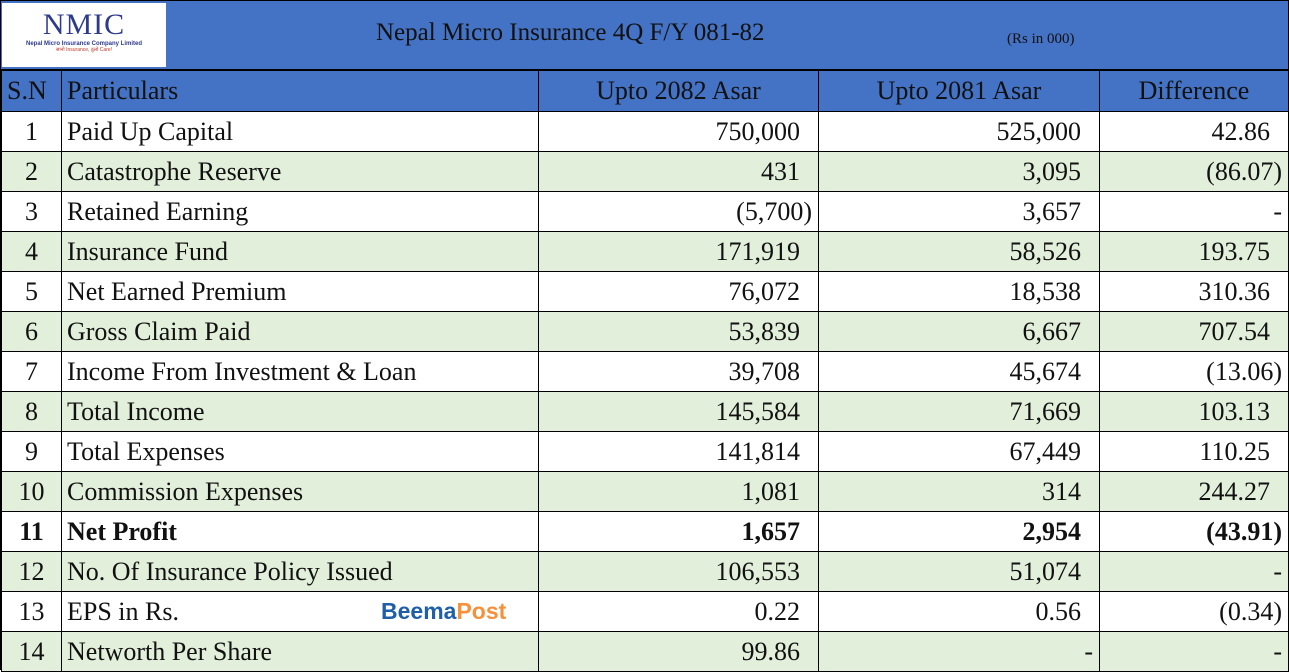 The height and width of the screenshot is (672, 1289). Describe the element at coordinates (959, 411) in the screenshot. I see `cell-2081: 71,669` at that location.